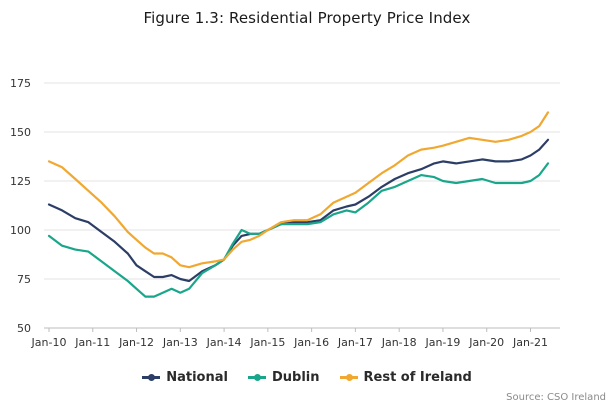  I want to click on y-tick-label: 150, so click(20, 132).